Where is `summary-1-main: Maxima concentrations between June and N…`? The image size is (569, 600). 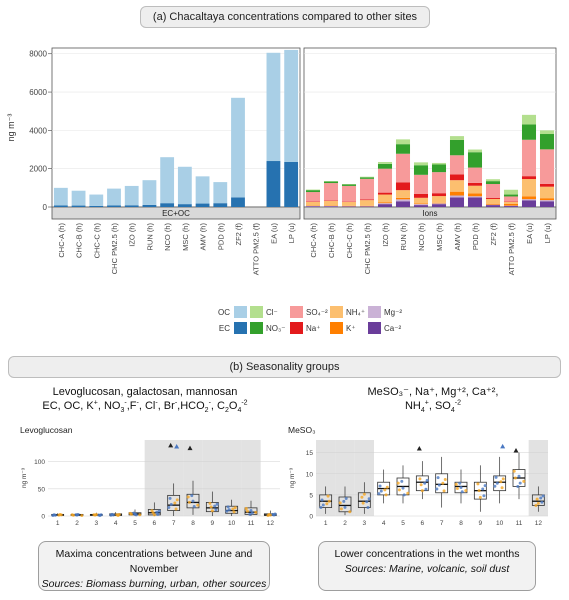 summary-1-main: Maxima concentrations between June and N… is located at coordinates (154, 561).